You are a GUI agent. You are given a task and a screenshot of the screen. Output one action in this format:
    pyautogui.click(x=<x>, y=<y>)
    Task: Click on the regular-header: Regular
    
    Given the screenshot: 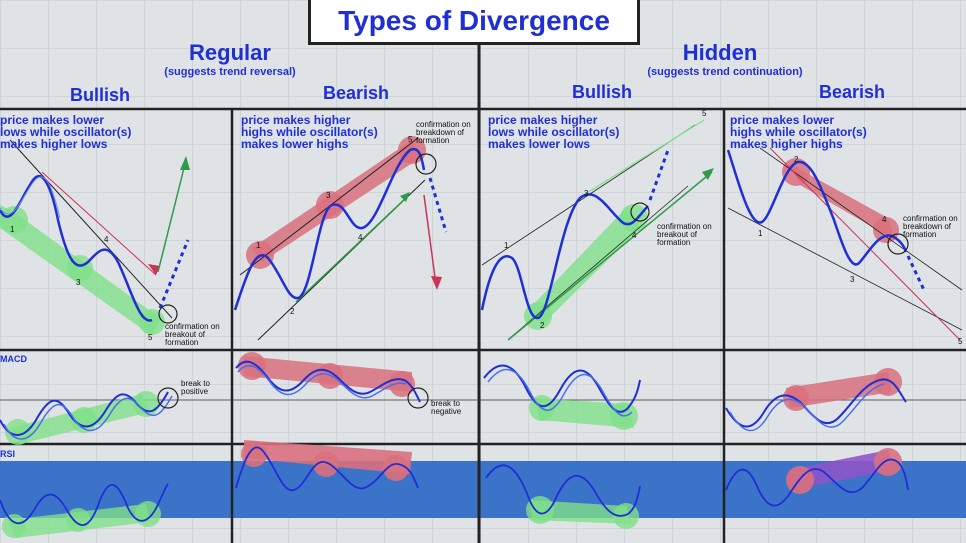 What is the action you would take?
    pyautogui.click(x=230, y=52)
    